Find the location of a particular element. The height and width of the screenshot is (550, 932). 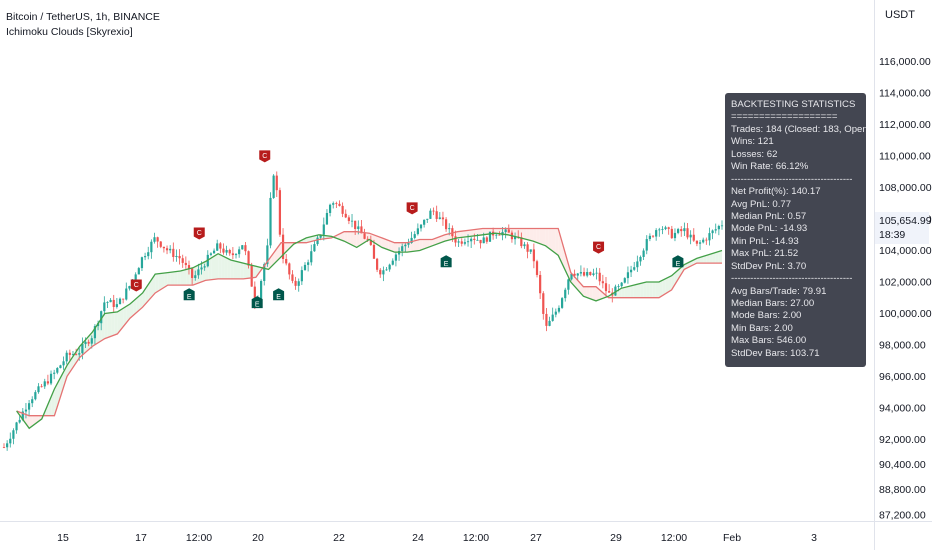

price-tick-label: 94,000.00 is located at coordinates (902, 408).